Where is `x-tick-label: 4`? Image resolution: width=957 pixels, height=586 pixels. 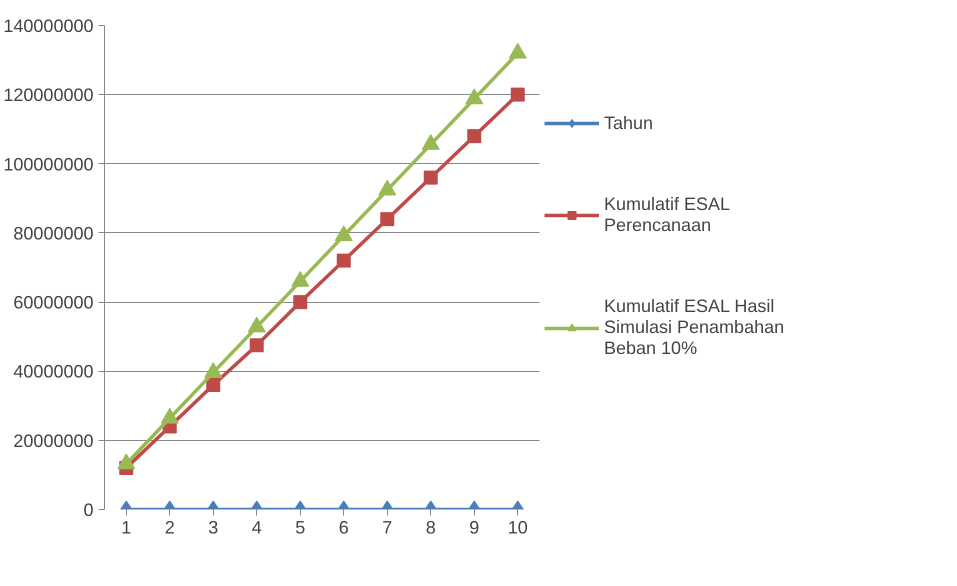
x-tick-label: 4 is located at coordinates (257, 528).